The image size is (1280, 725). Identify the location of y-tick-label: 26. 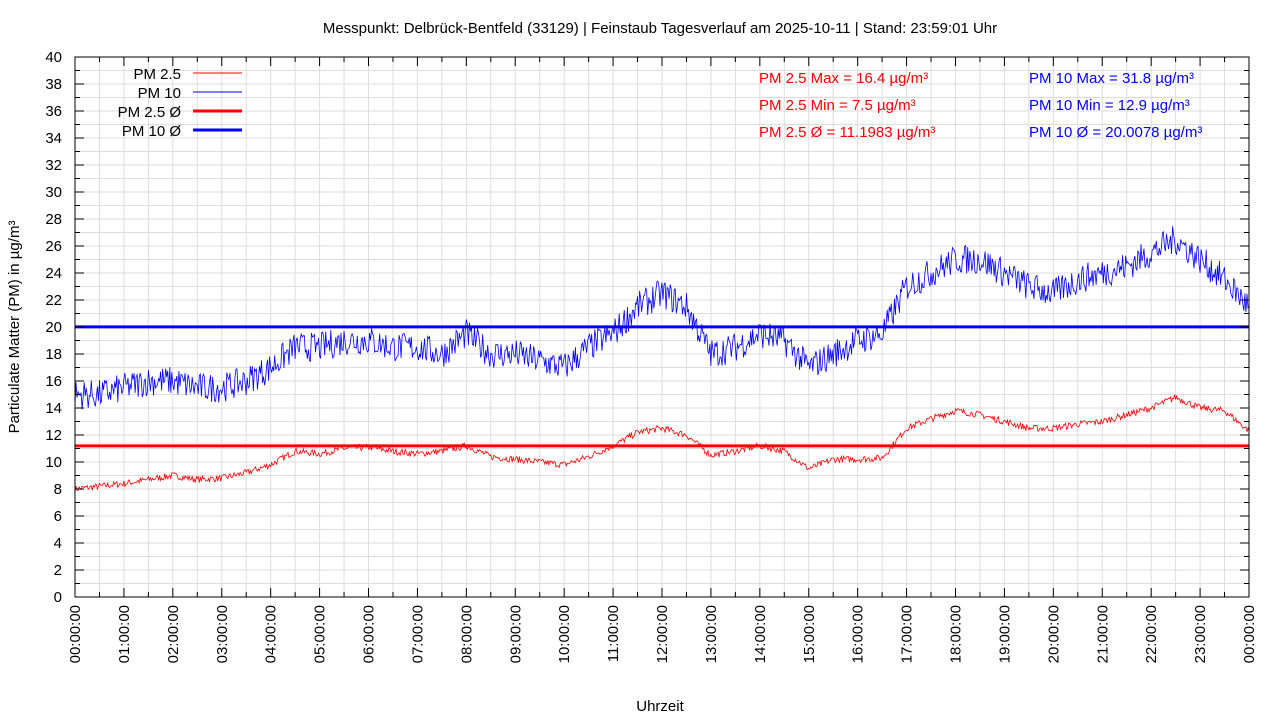
(53, 246).